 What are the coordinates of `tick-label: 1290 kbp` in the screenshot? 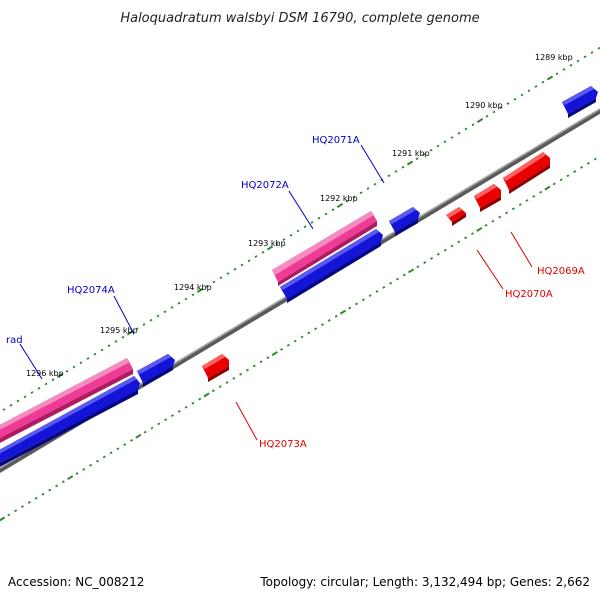 It's located at (484, 105).